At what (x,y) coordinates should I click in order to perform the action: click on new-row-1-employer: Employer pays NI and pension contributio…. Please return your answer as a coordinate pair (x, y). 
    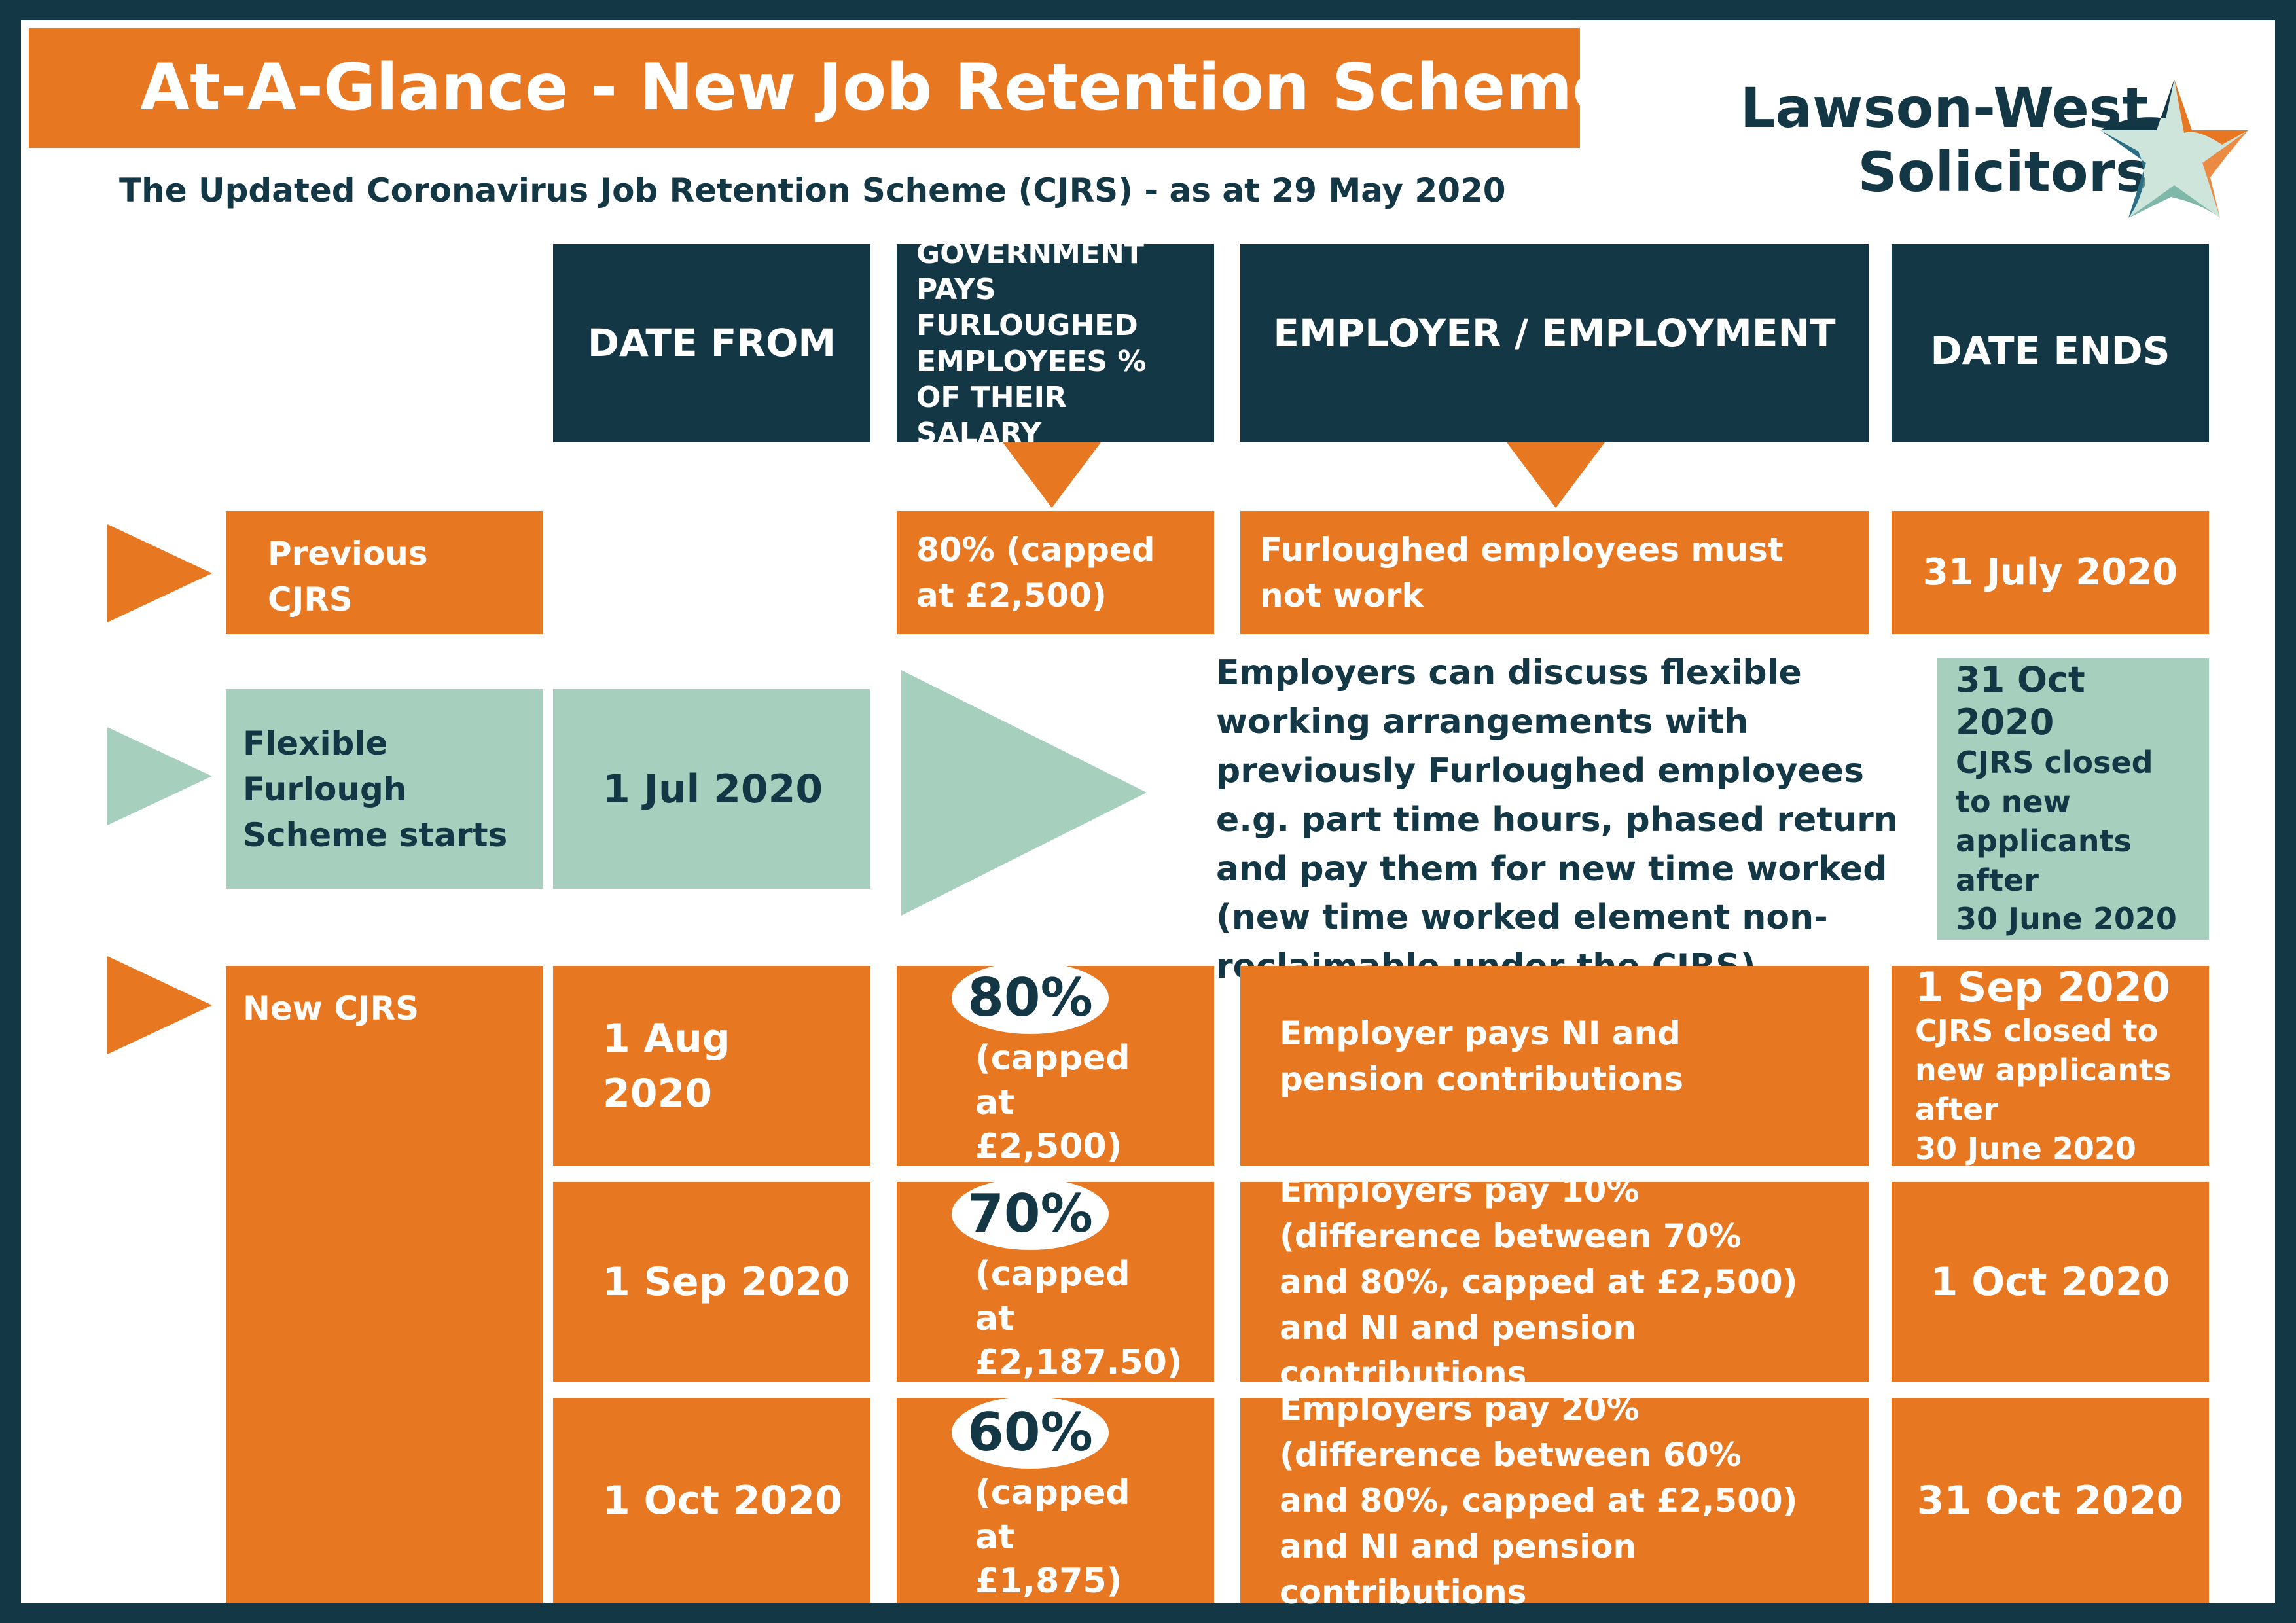
    Looking at the image, I should click on (1554, 1066).